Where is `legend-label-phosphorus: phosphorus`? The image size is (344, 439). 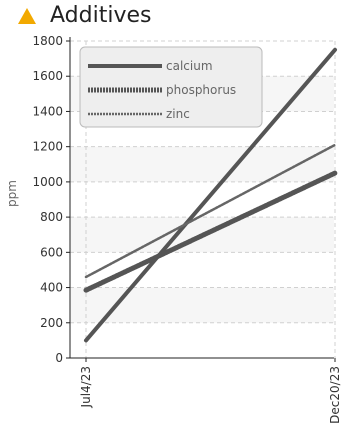
legend-label-phosphorus: phosphorus is located at coordinates (201, 90).